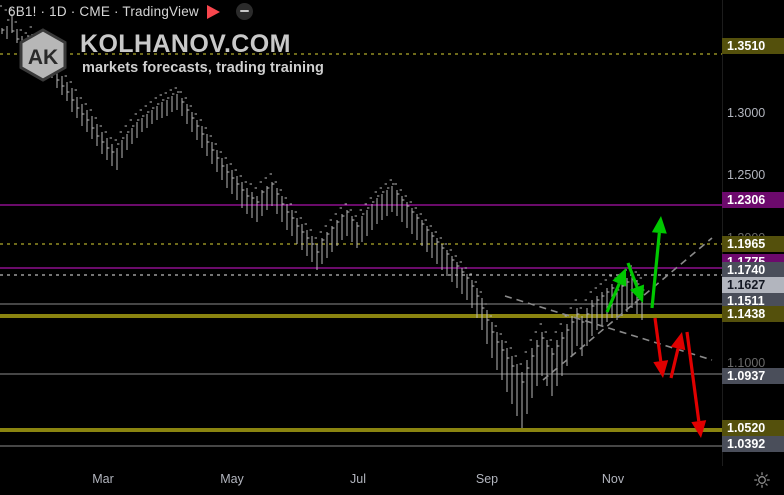  Describe the element at coordinates (678, 341) in the screenshot. I see `up-leg-3-head` at that location.